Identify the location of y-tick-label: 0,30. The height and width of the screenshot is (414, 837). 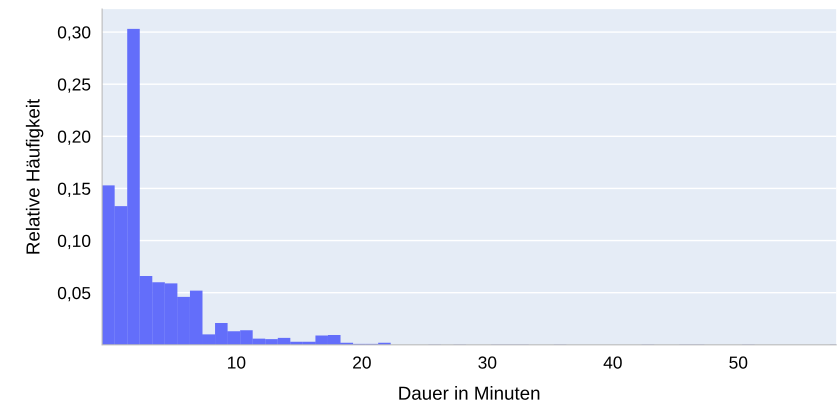
(74, 33).